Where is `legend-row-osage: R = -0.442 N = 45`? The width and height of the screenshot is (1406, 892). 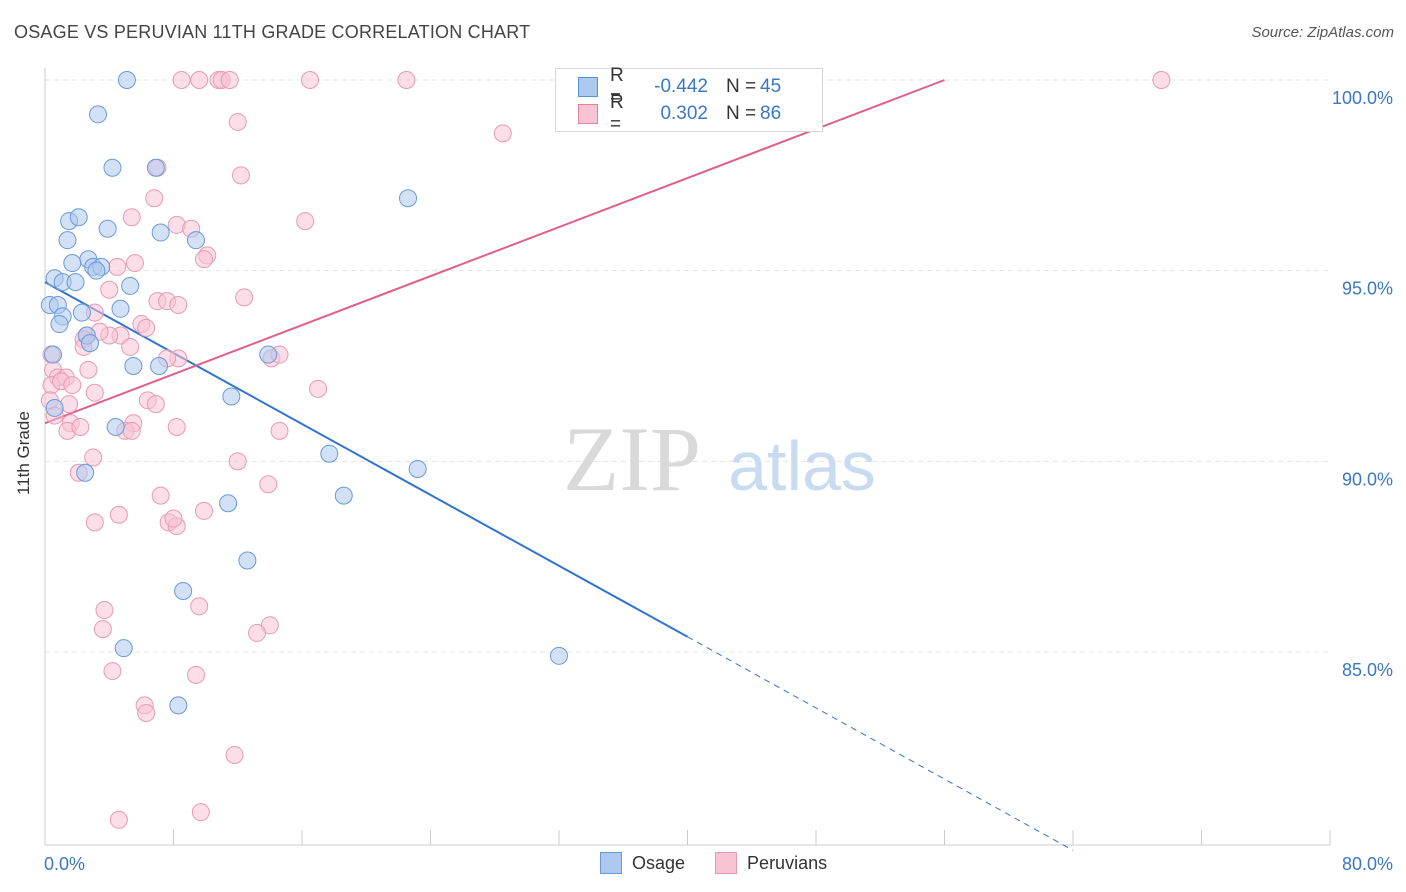 legend-row-osage: R = -0.442 N = 45 is located at coordinates (680, 86).